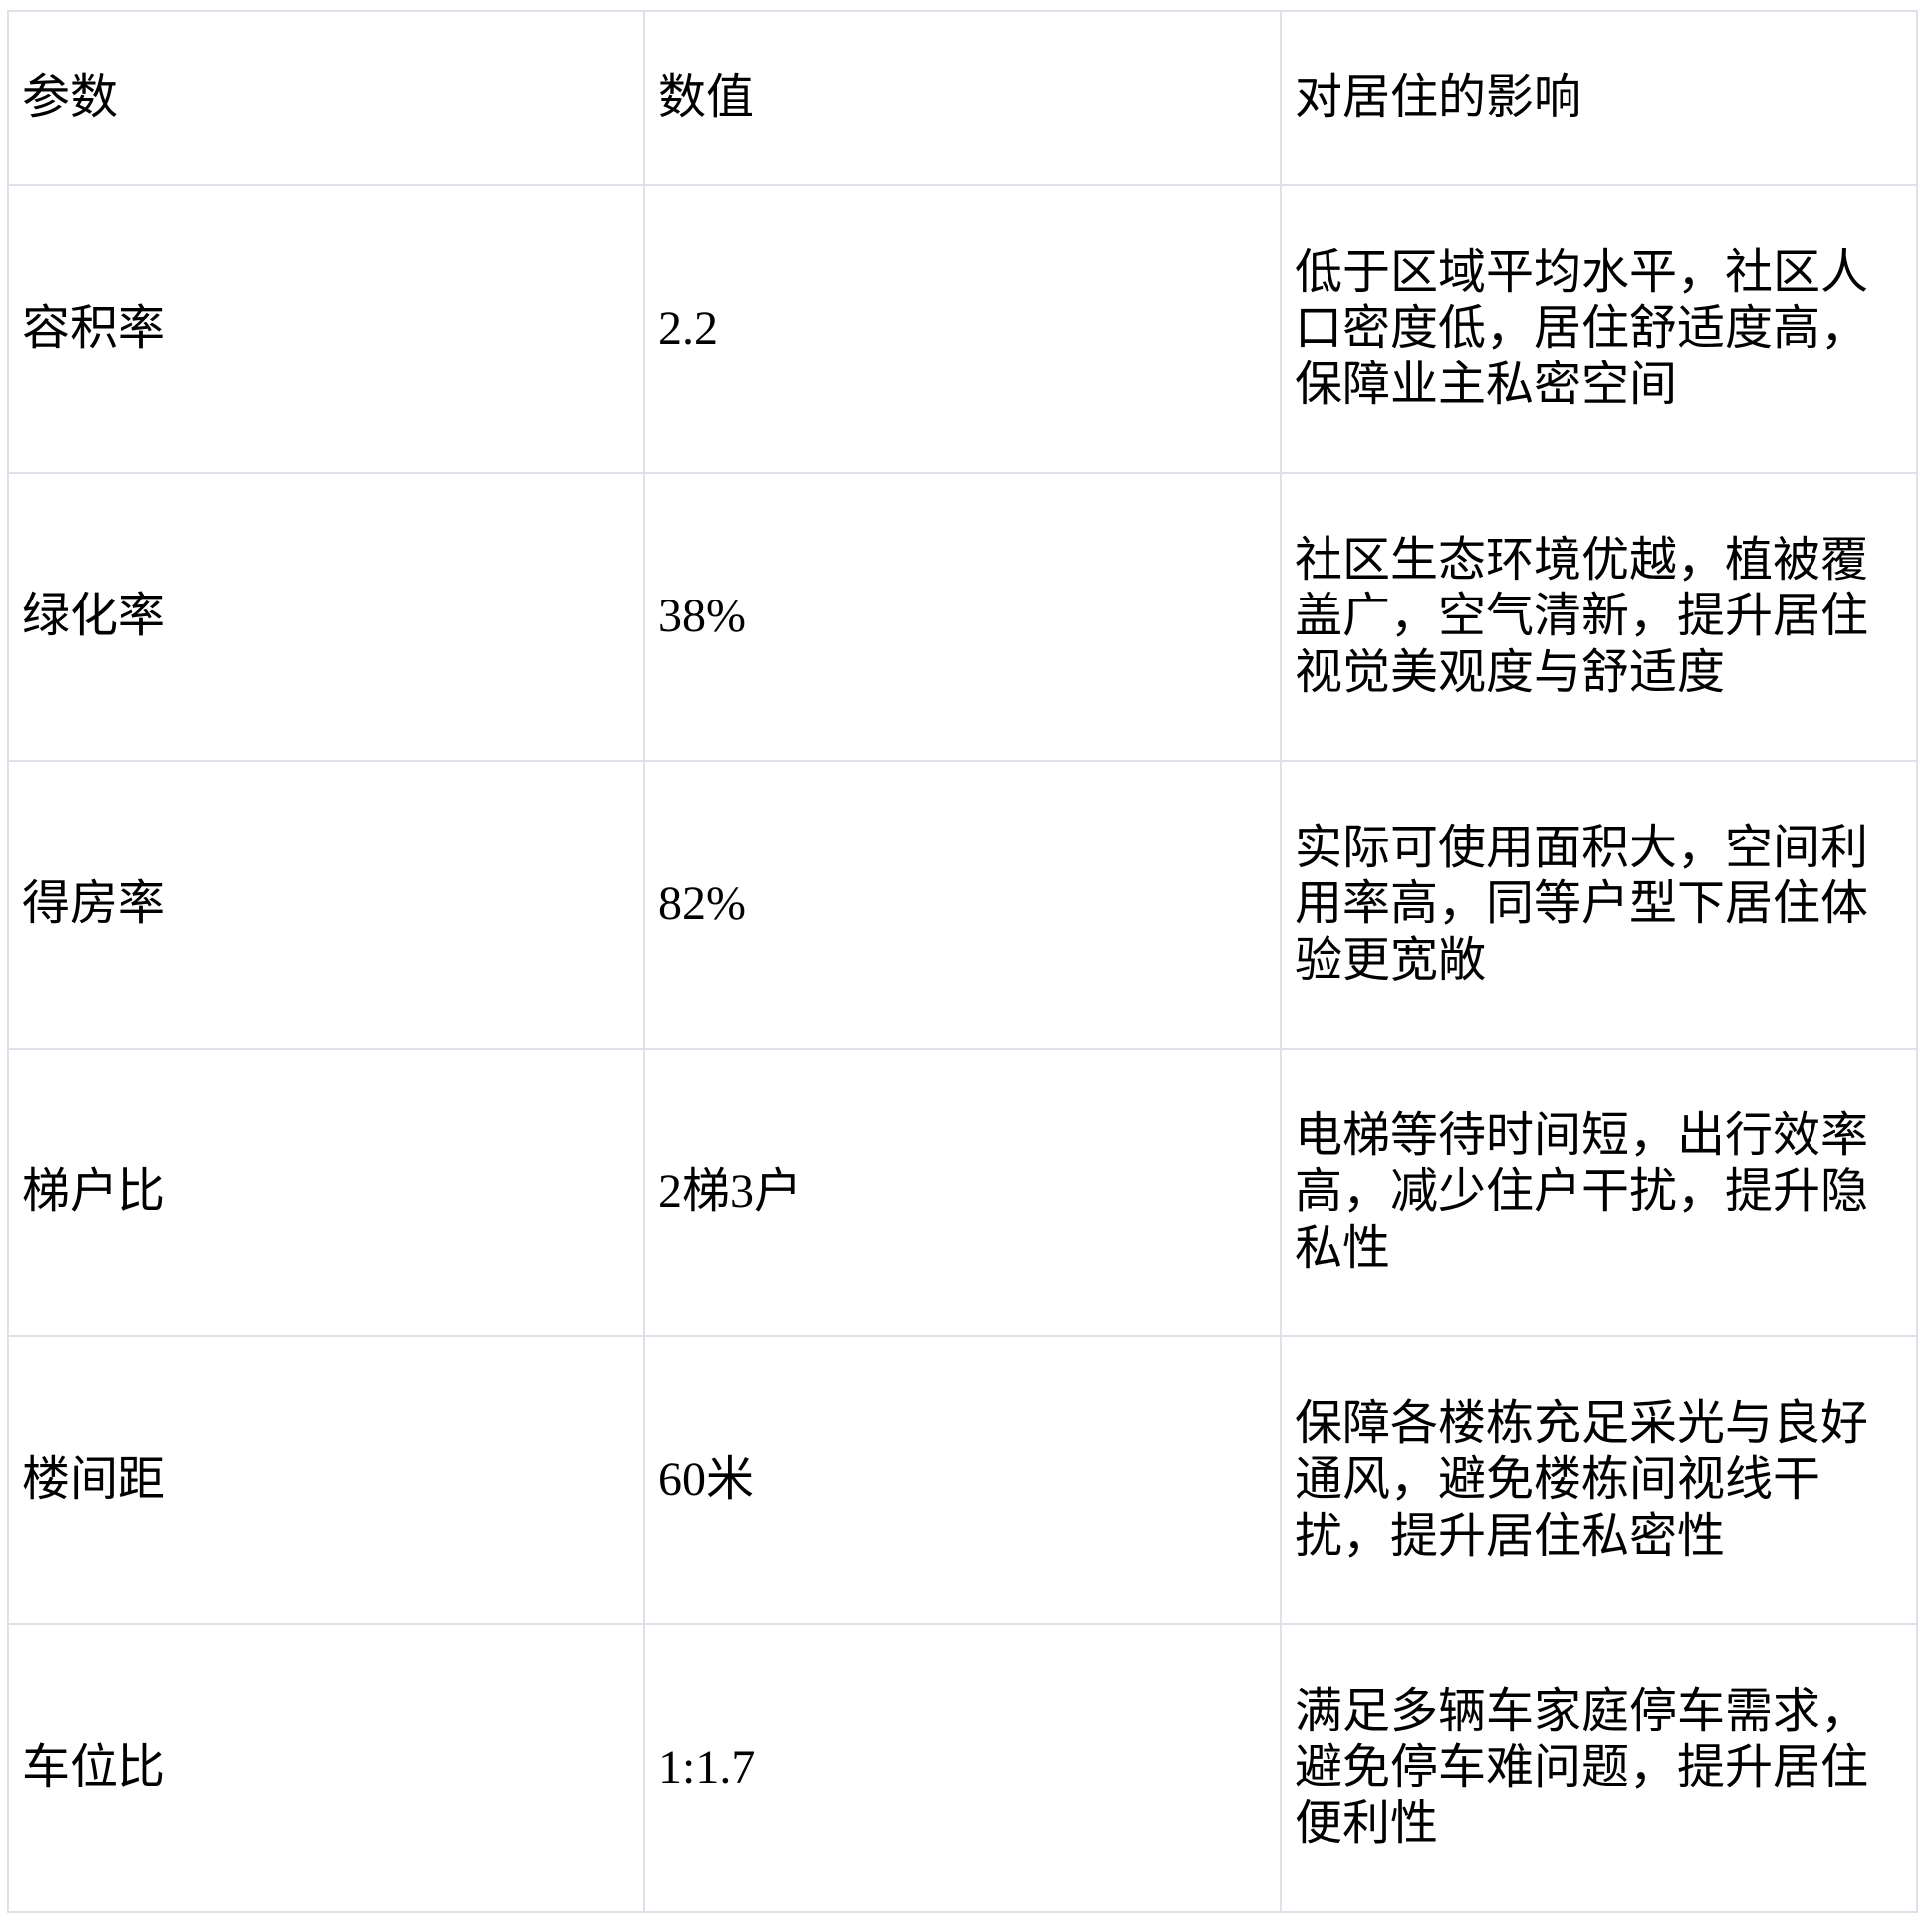  What do you see at coordinates (326, 98) in the screenshot?
I see `header-cell-param: 参数` at bounding box center [326, 98].